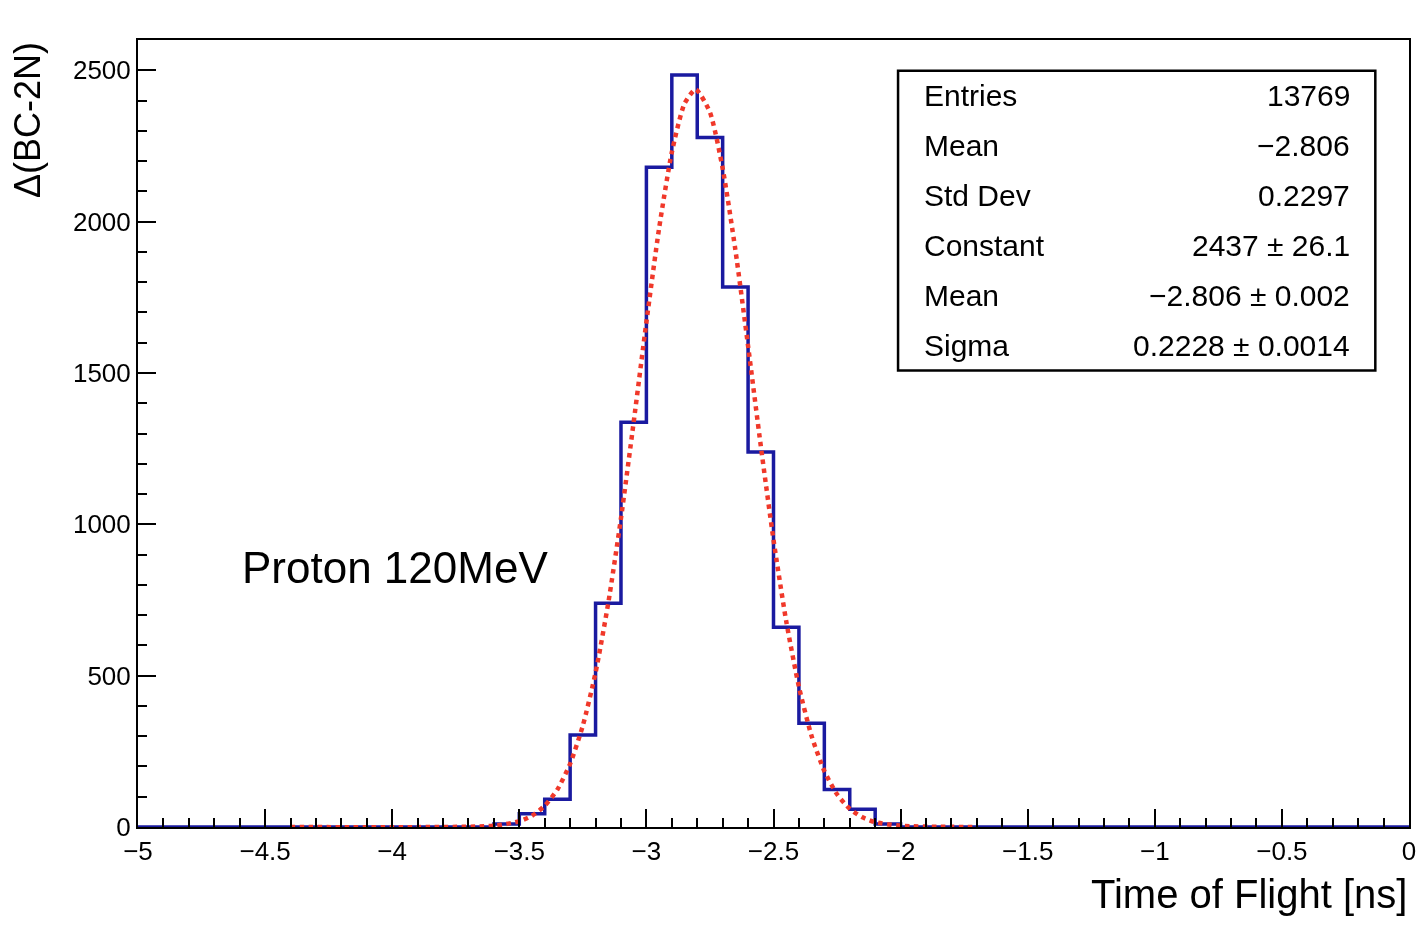 Image resolution: width=1427 pixels, height=937 pixels. I want to click on x-tick-label: −1, so click(1154, 851).